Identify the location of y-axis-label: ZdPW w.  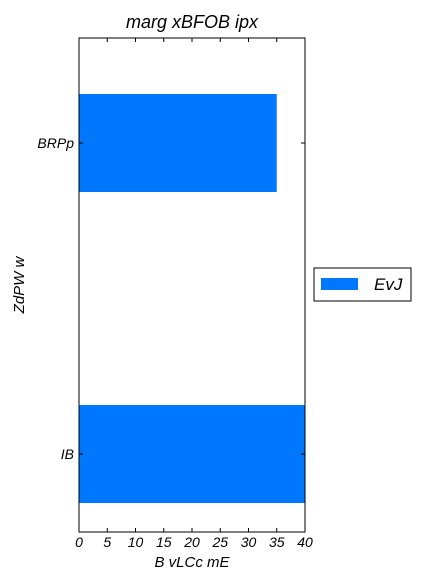
(19, 285).